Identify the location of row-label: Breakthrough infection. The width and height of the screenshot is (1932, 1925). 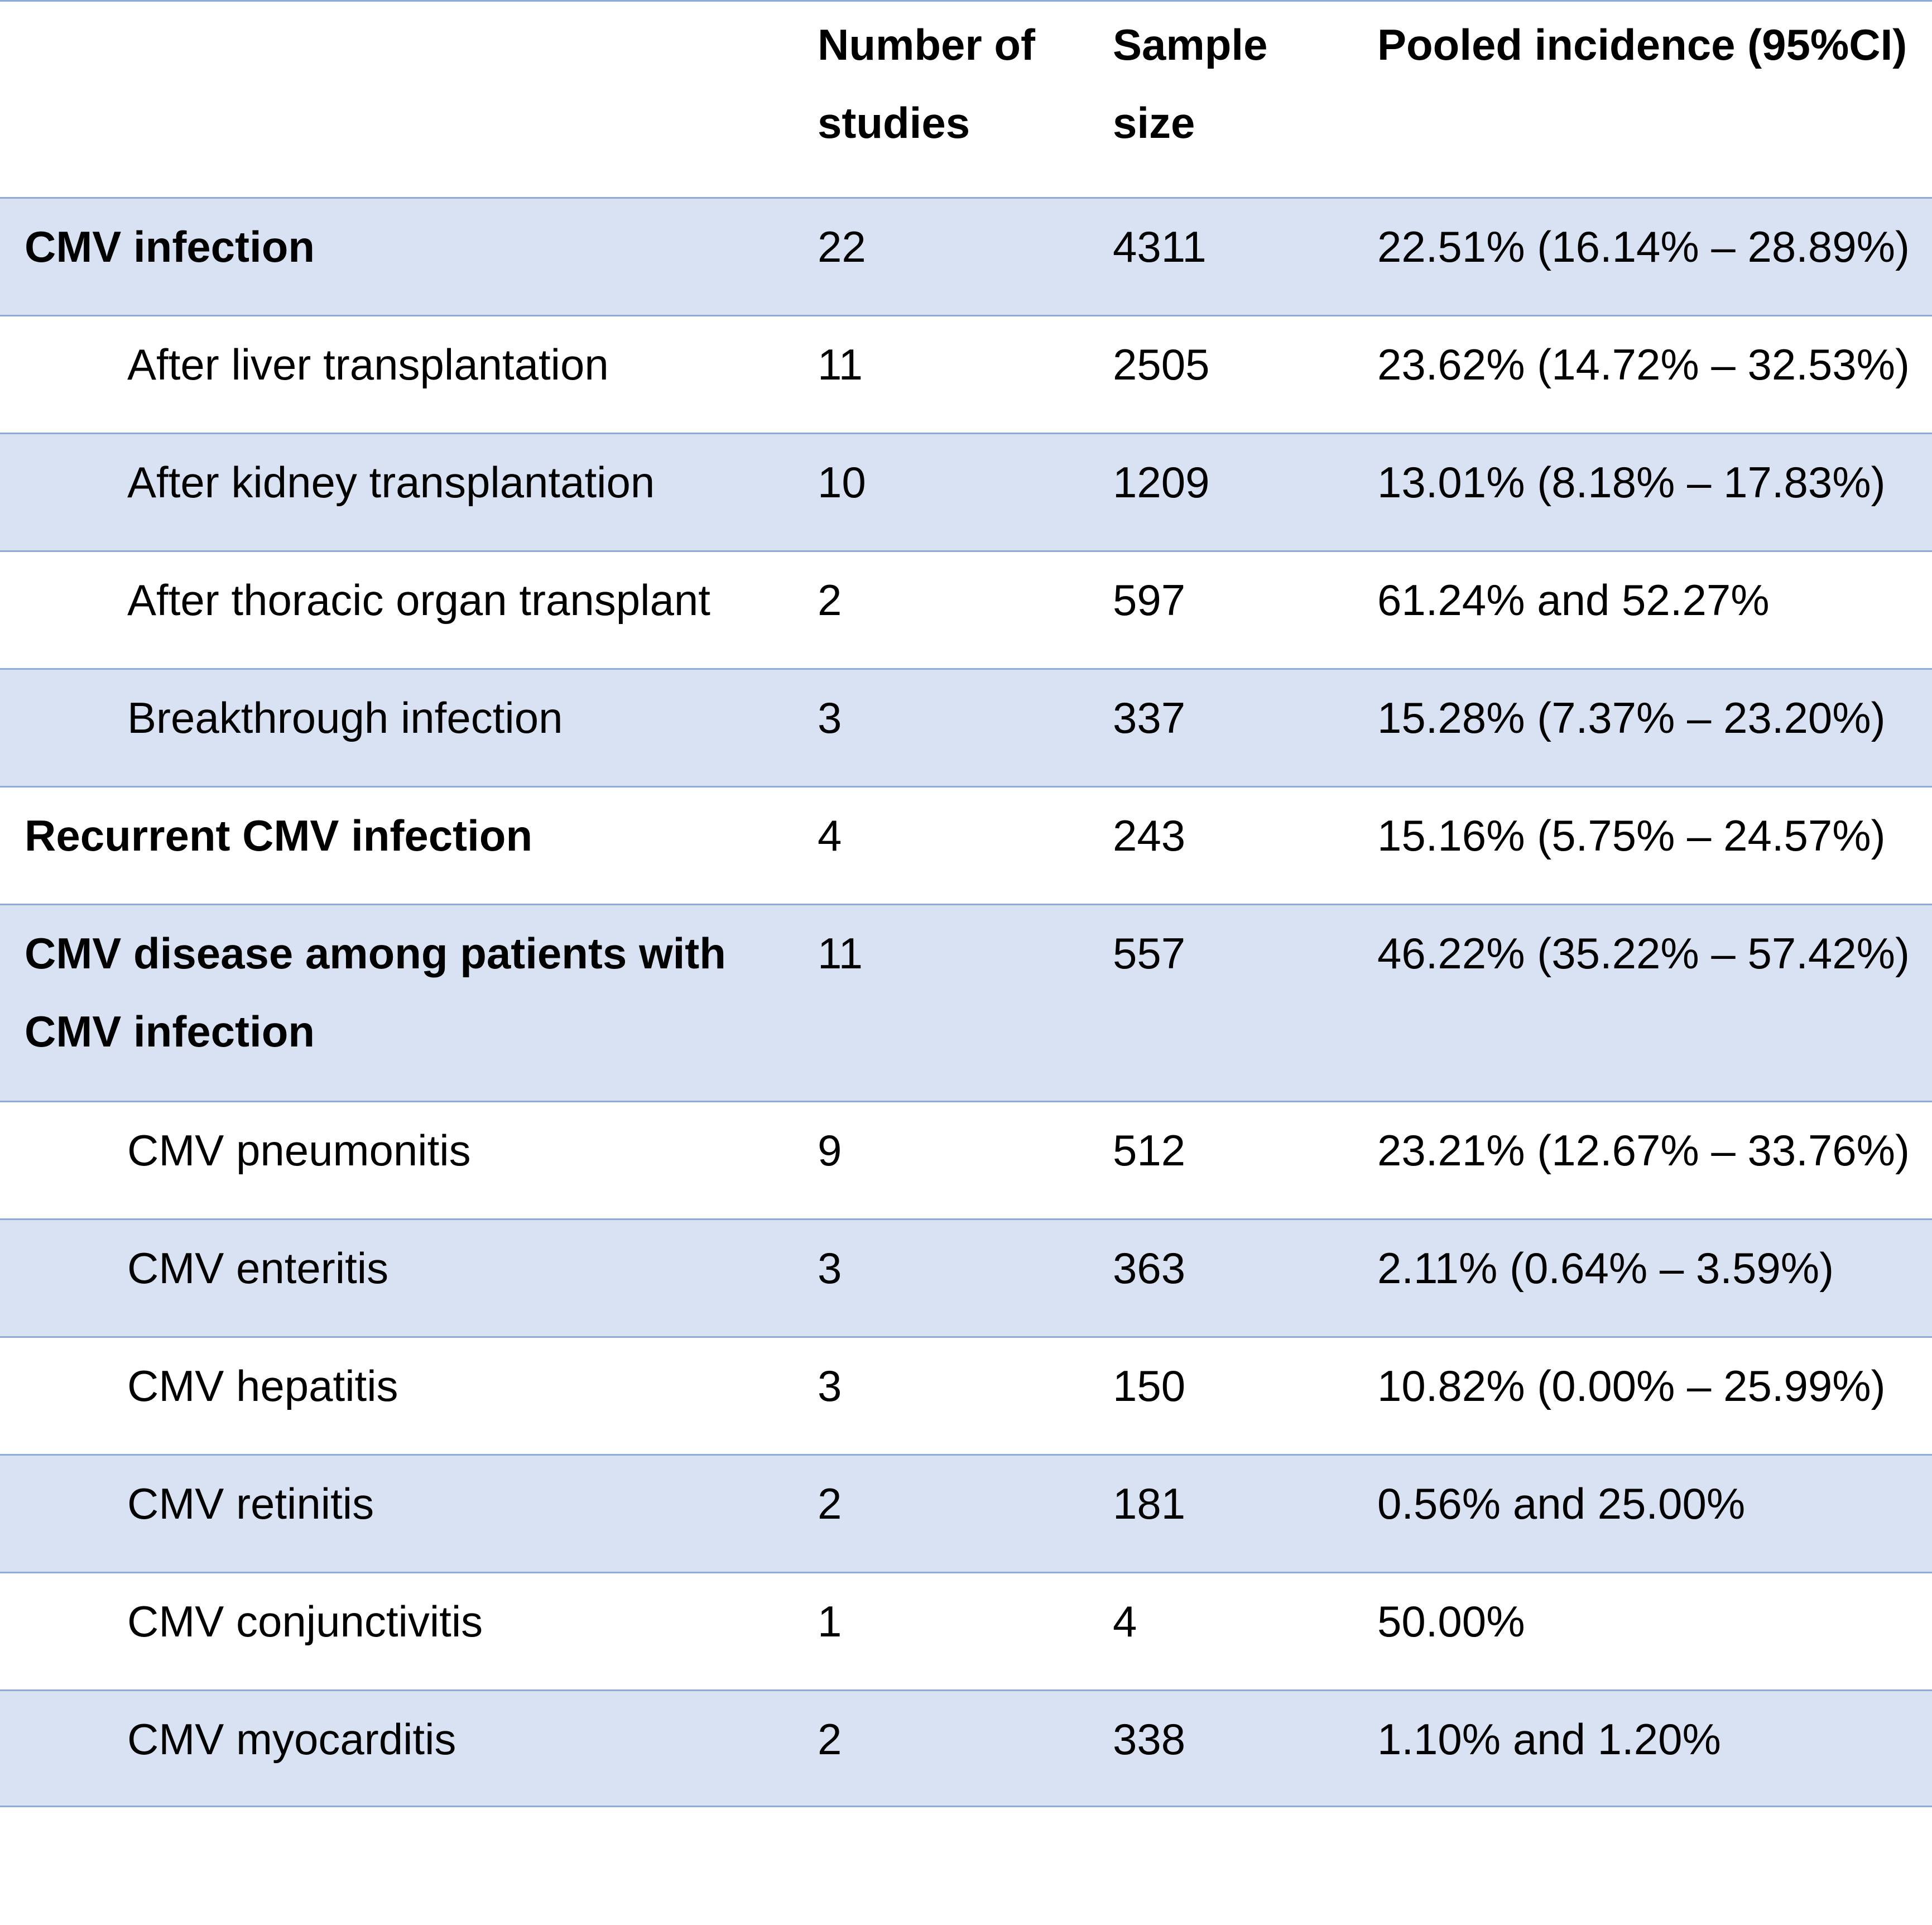
(345, 717).